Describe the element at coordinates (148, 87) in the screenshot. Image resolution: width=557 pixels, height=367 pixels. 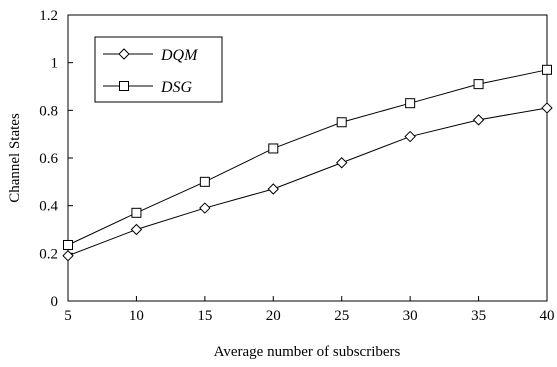
I see `legend-item-dsg: DSG` at that location.